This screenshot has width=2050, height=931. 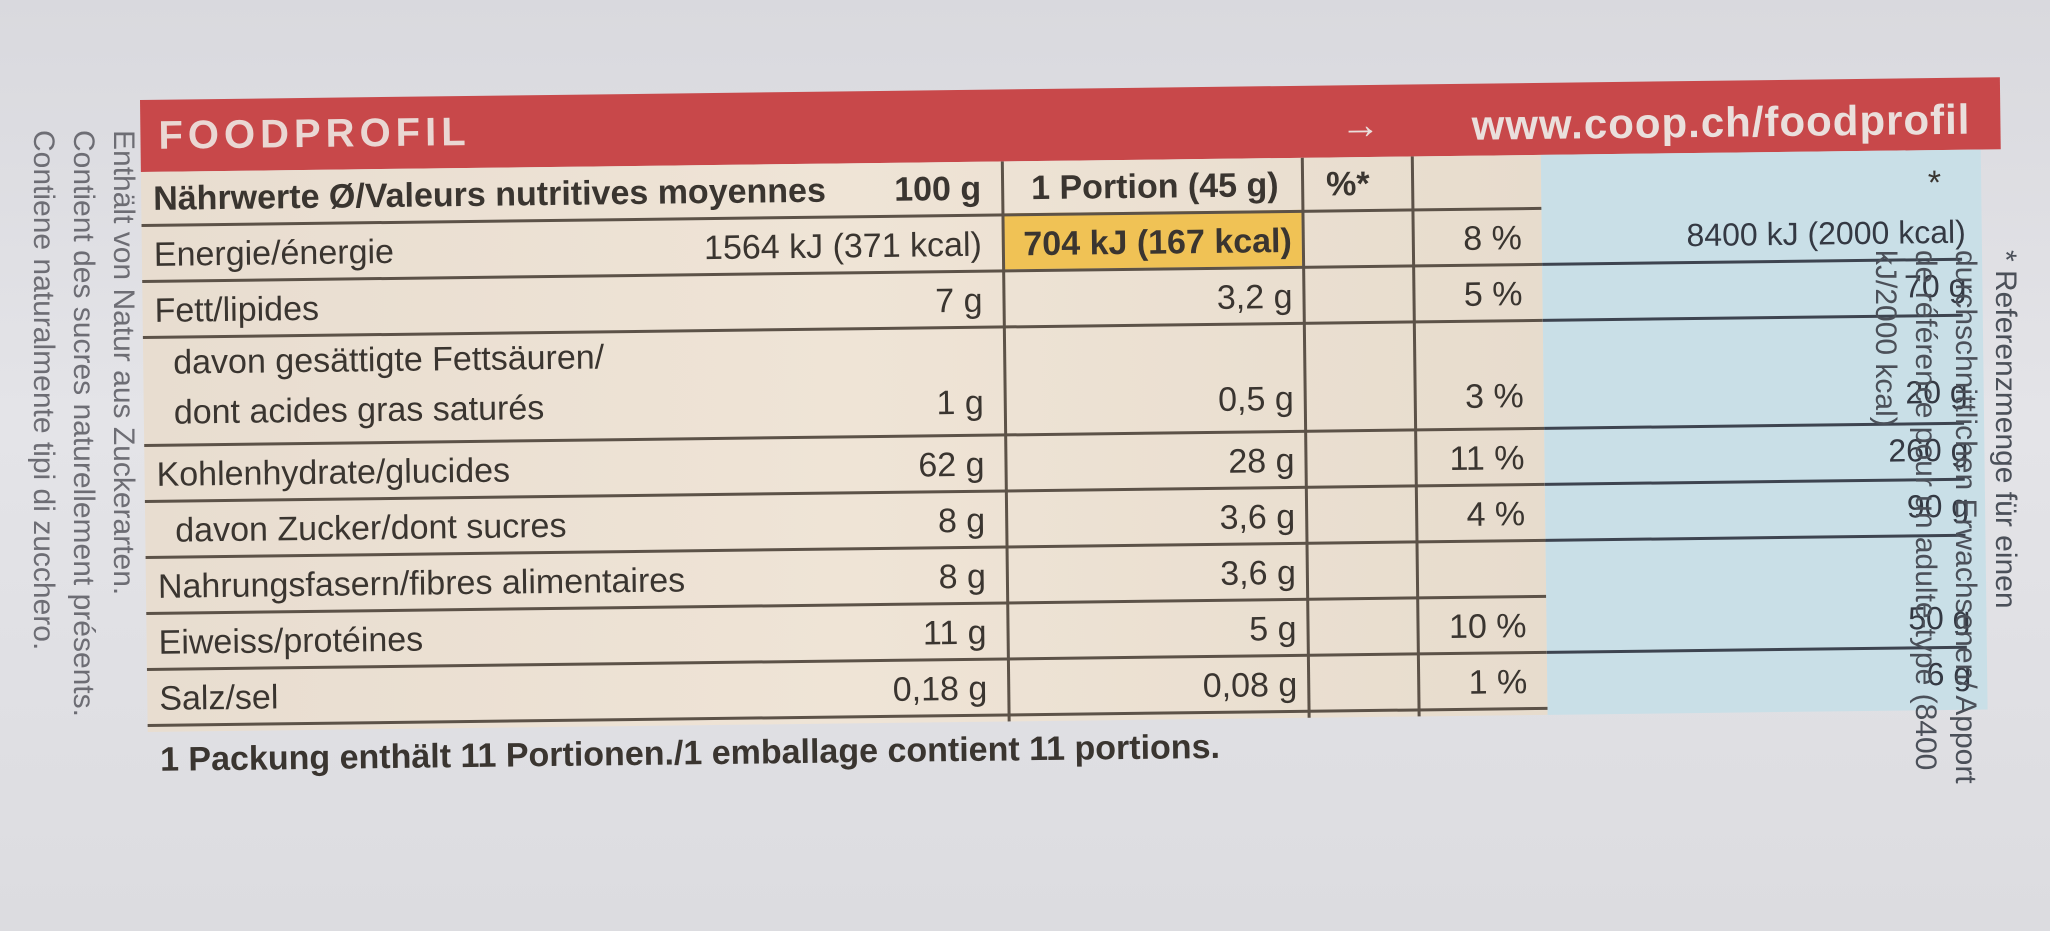 What do you see at coordinates (388, 360) in the screenshot?
I see `row-label: davon gesättigte Fettsäuren/` at bounding box center [388, 360].